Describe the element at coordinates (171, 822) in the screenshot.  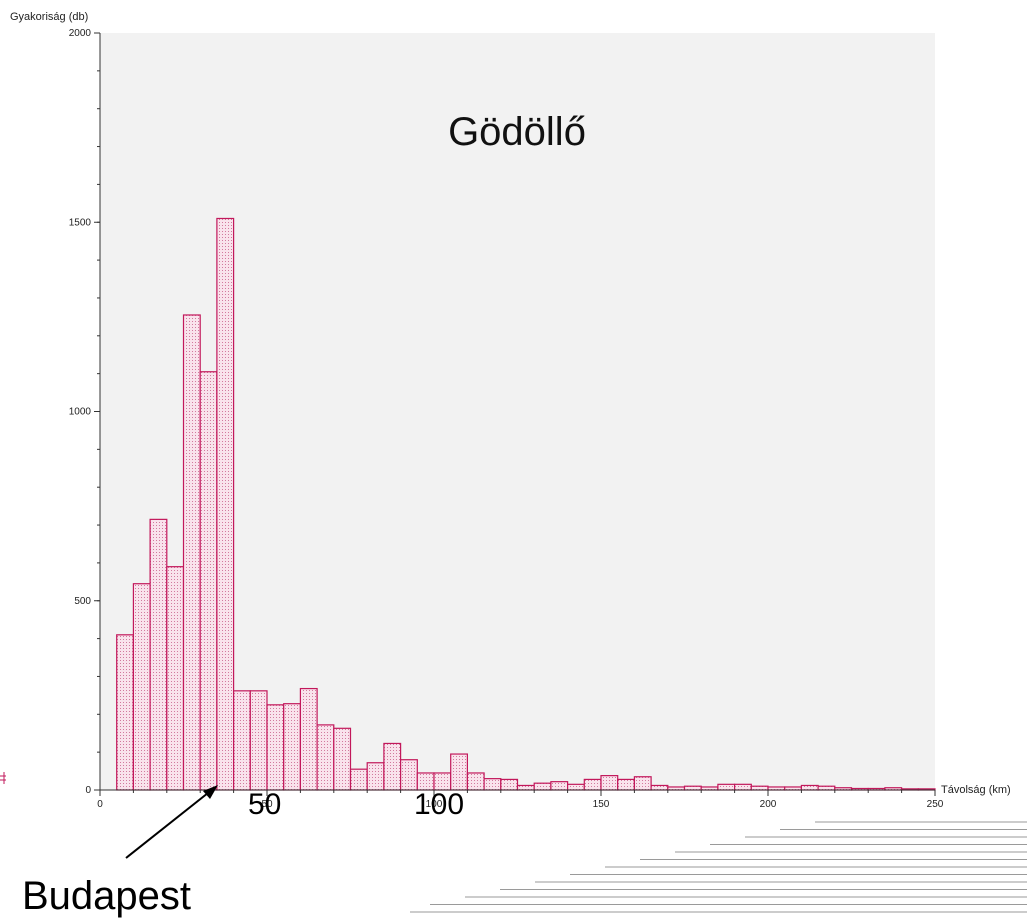
I see `annotation-arrow` at that location.